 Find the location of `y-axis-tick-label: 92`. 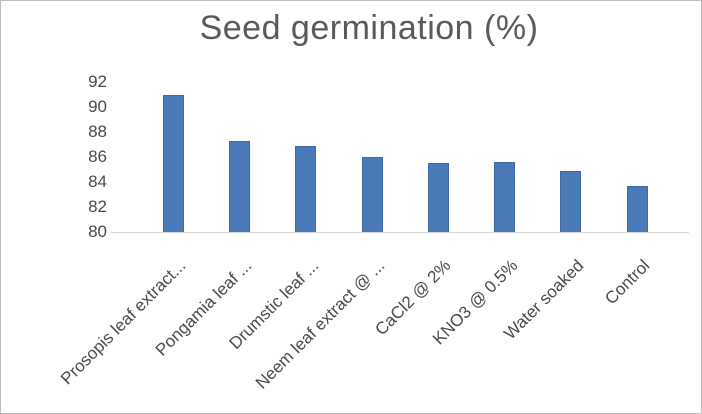

y-axis-tick-label: 92 is located at coordinates (97, 81).